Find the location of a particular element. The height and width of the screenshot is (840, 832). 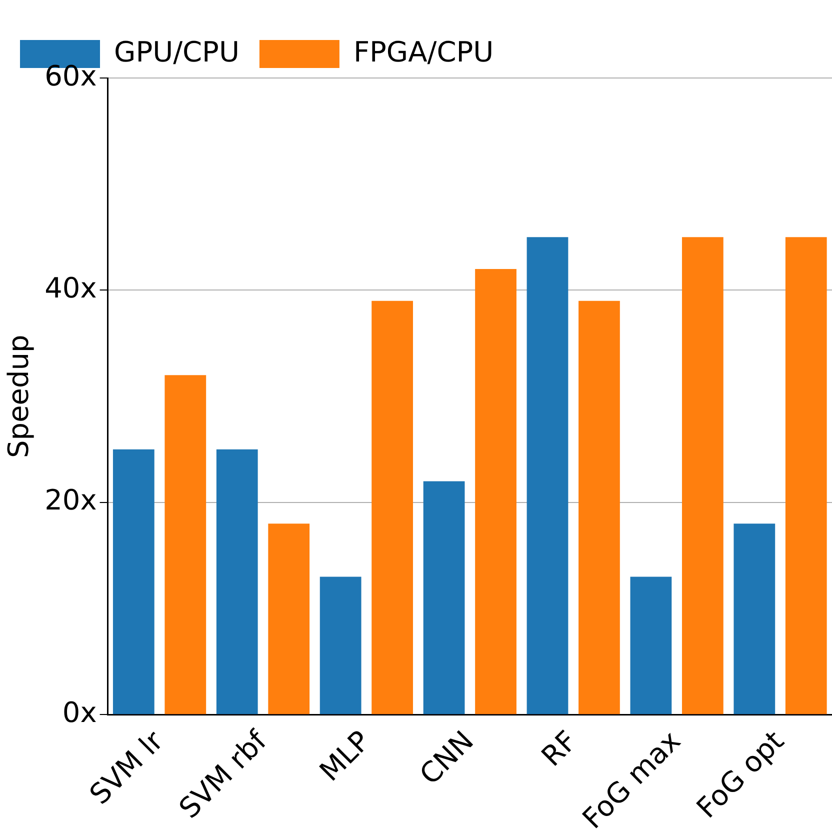

x-tick-label: FoG opt is located at coordinates (740, 774).